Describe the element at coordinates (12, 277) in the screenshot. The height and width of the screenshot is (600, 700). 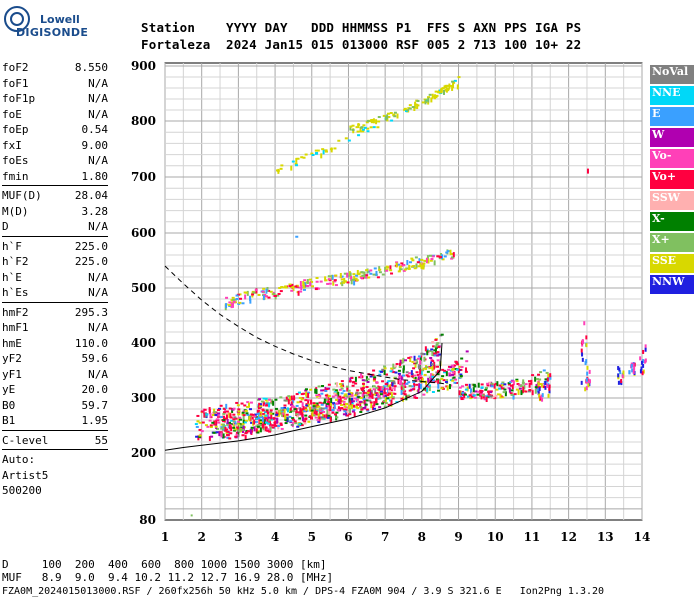
I see `param-name: h`E` at that location.